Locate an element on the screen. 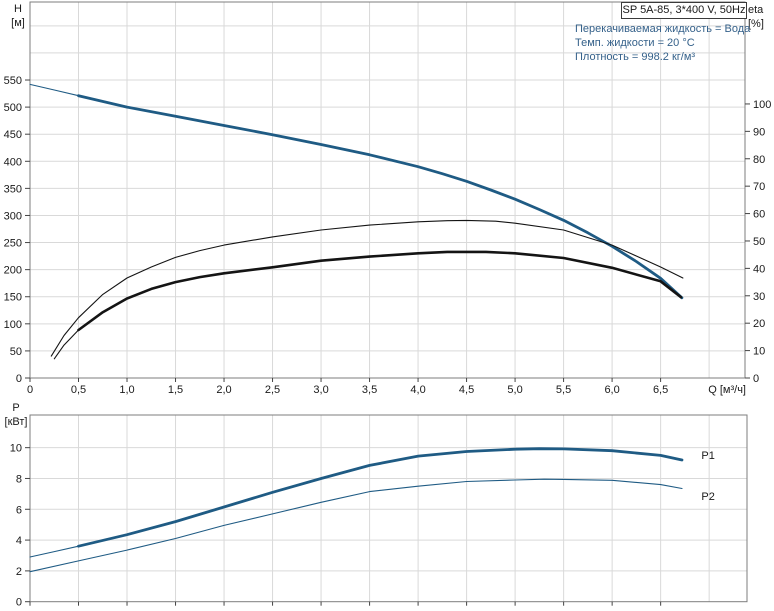 This screenshot has width=774, height=611. x-tick-label: 5,5 is located at coordinates (563, 390).